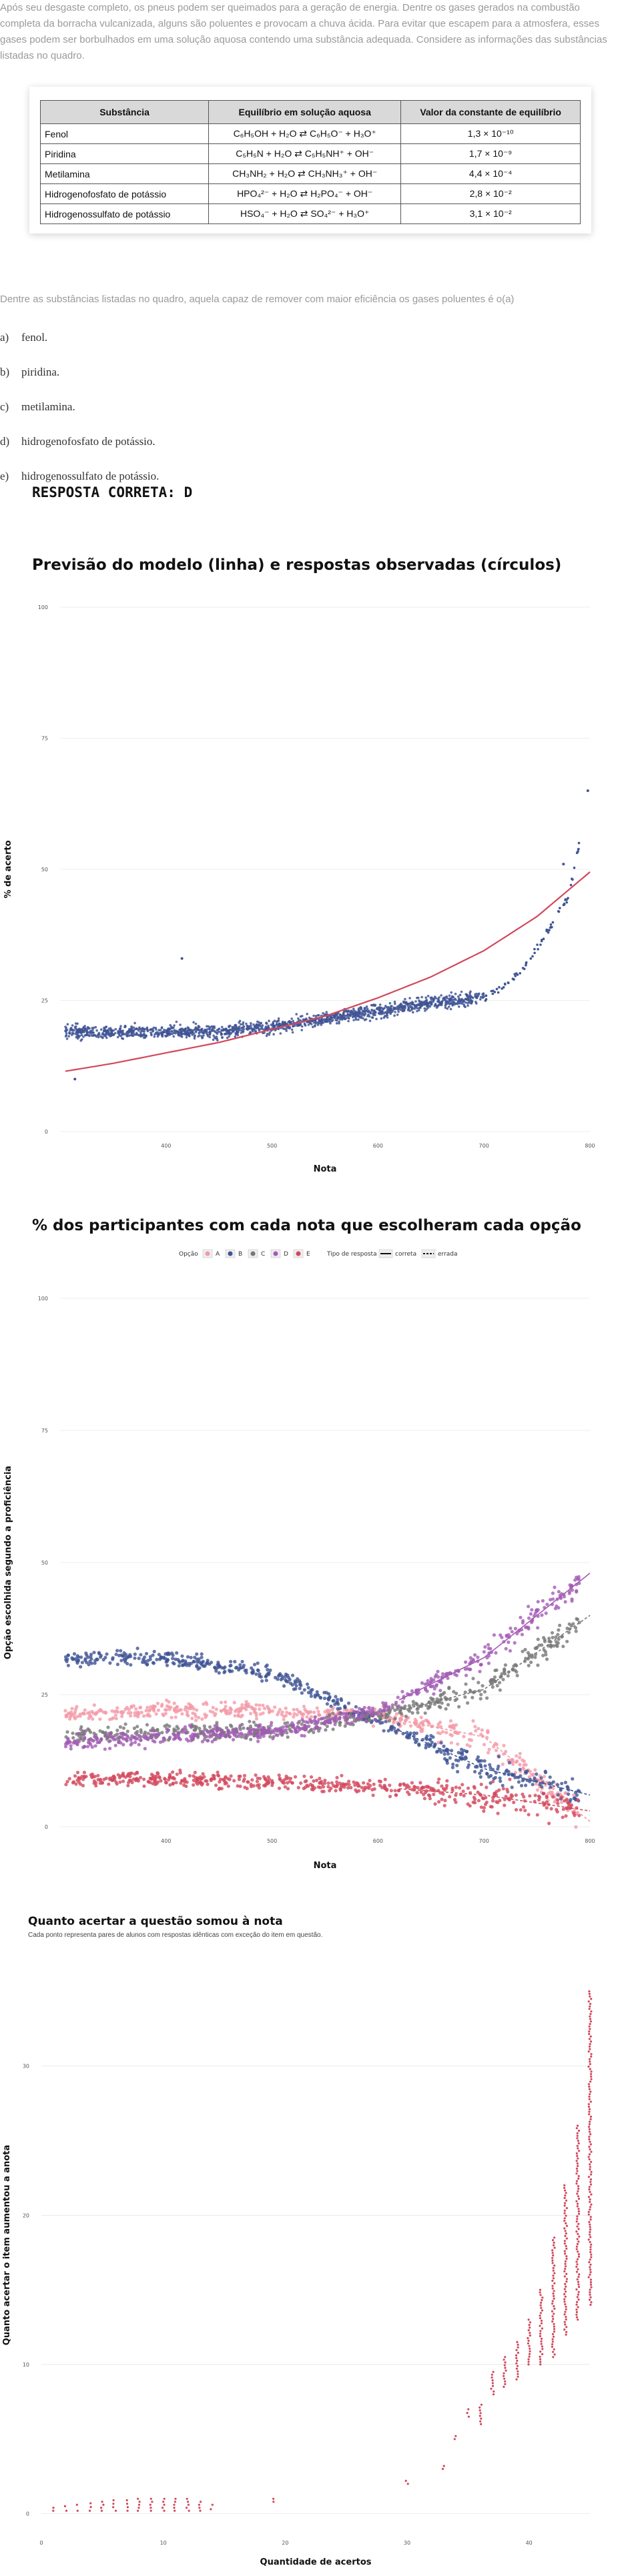  I want to click on option-e: e) hidrogenossulfato de potássio., so click(79, 476).